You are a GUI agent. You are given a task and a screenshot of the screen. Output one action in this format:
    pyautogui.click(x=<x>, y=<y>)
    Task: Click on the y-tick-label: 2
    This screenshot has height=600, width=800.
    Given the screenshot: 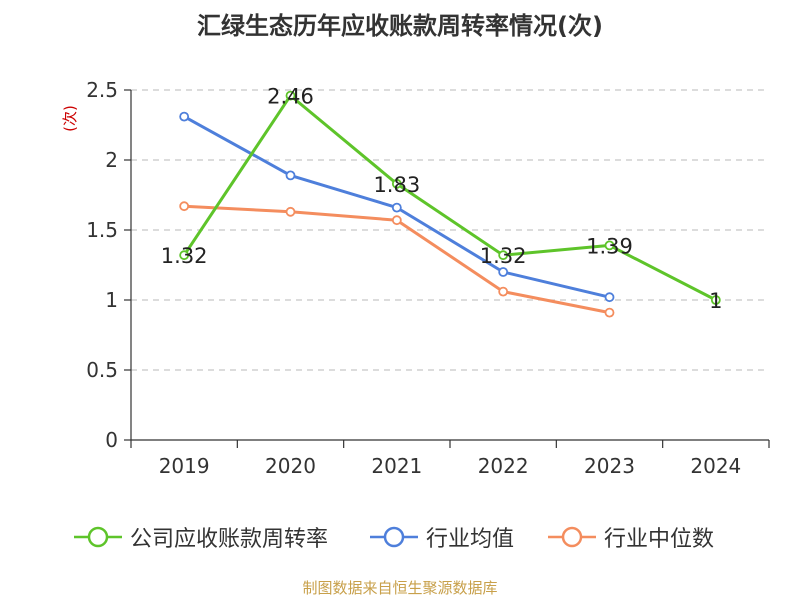 What is the action you would take?
    pyautogui.click(x=111, y=160)
    